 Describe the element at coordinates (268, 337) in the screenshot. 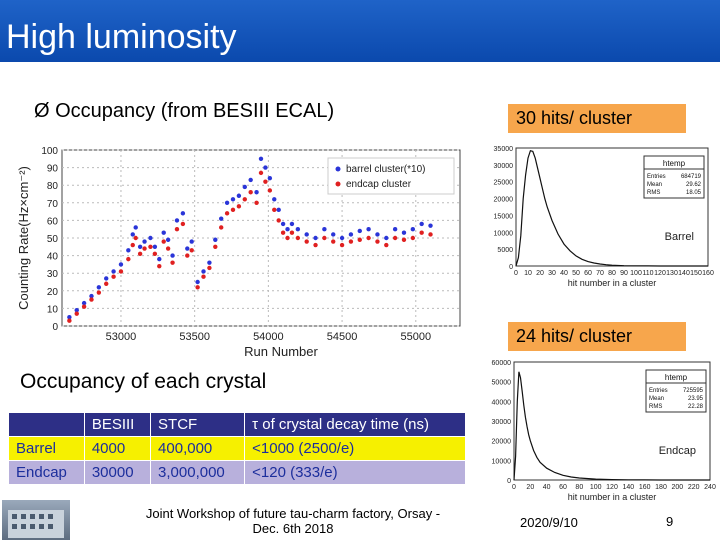

I see `x-tick-label: 54000` at that location.